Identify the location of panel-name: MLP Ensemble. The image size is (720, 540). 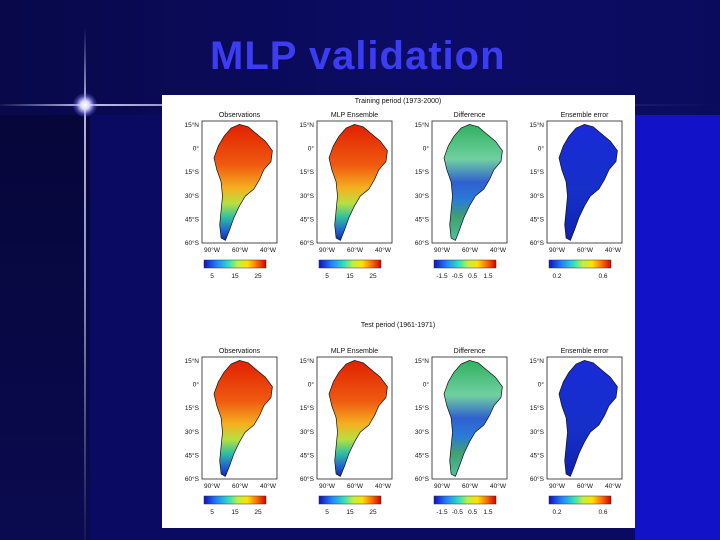
(354, 351).